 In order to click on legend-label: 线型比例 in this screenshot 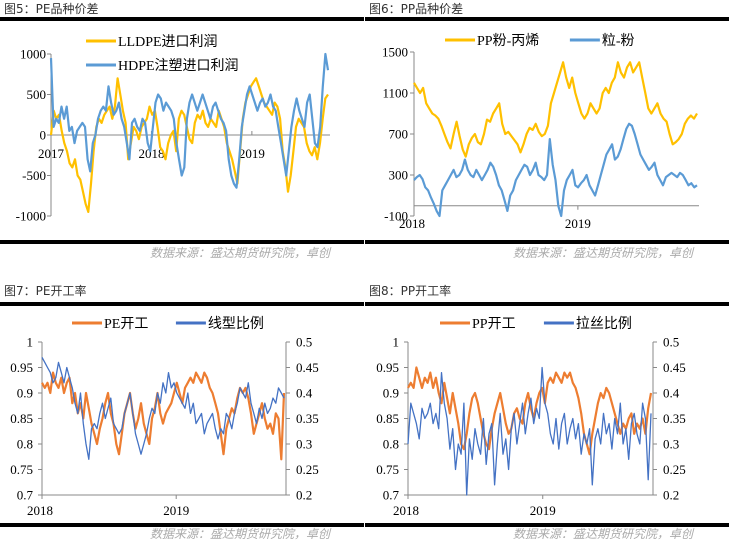, I will do `click(236, 324)`.